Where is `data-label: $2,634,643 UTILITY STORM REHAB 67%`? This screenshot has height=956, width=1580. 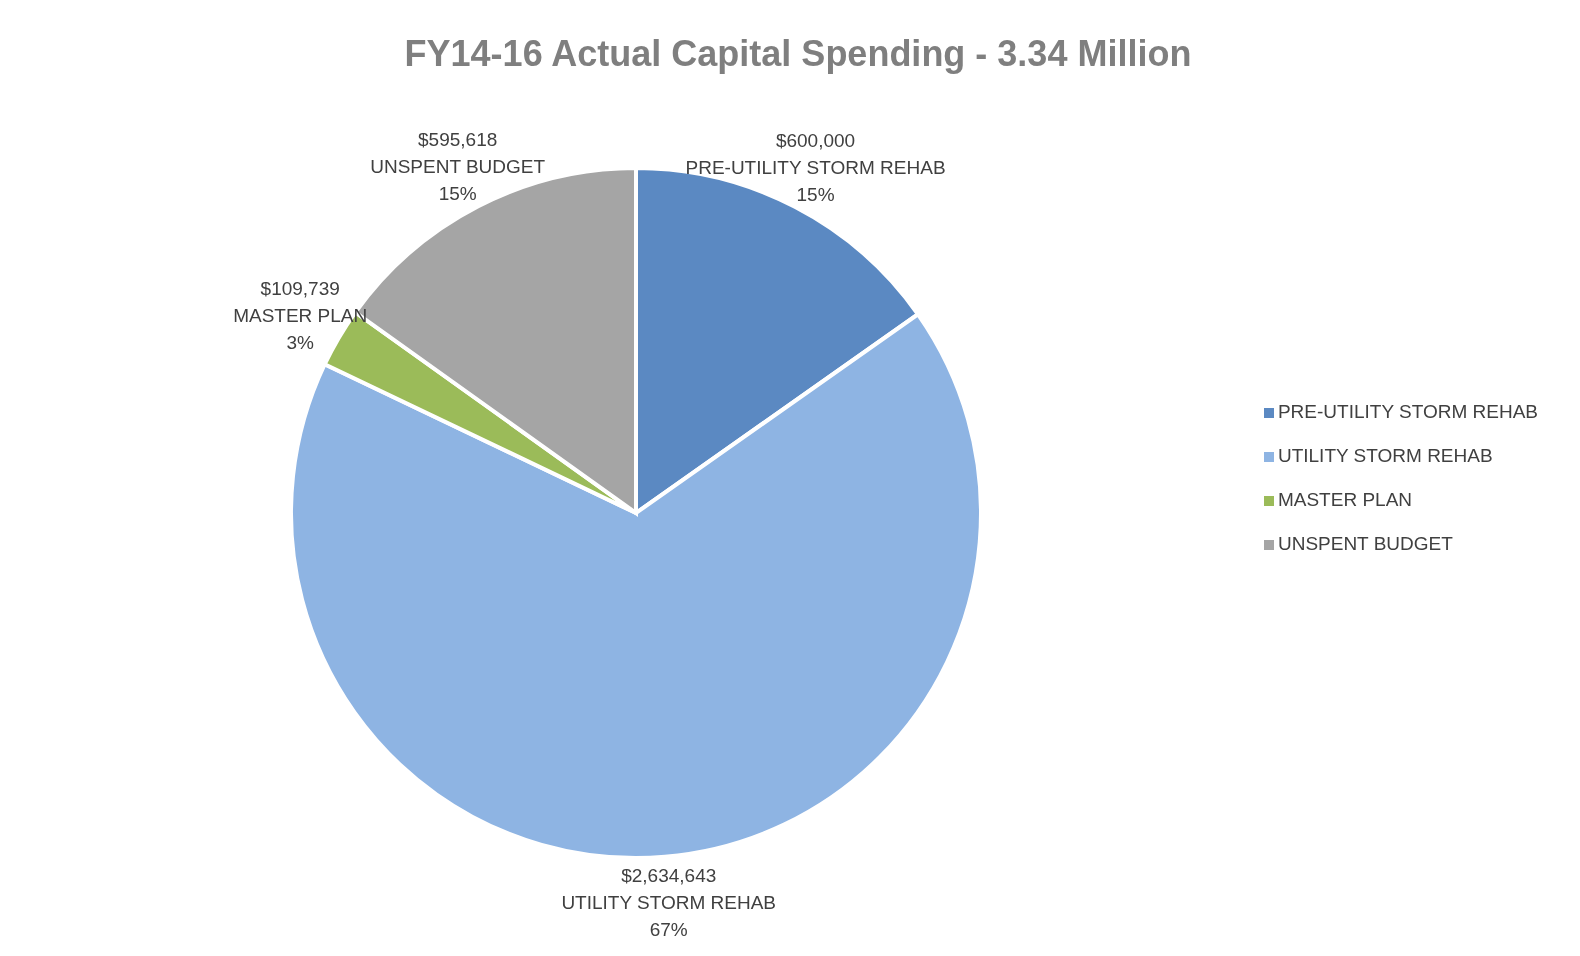
data-label: $2,634,643 UTILITY STORM REHAB 67% is located at coordinates (669, 902).